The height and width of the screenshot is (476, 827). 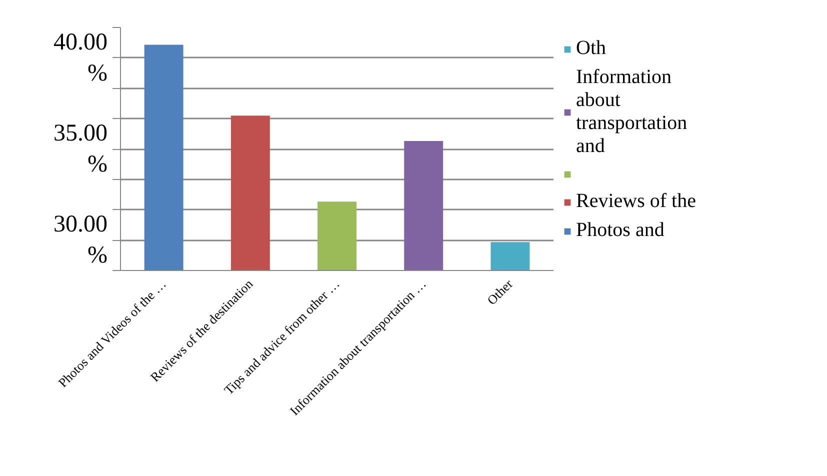 I want to click on legend-label: Reviews of the, so click(x=636, y=201).